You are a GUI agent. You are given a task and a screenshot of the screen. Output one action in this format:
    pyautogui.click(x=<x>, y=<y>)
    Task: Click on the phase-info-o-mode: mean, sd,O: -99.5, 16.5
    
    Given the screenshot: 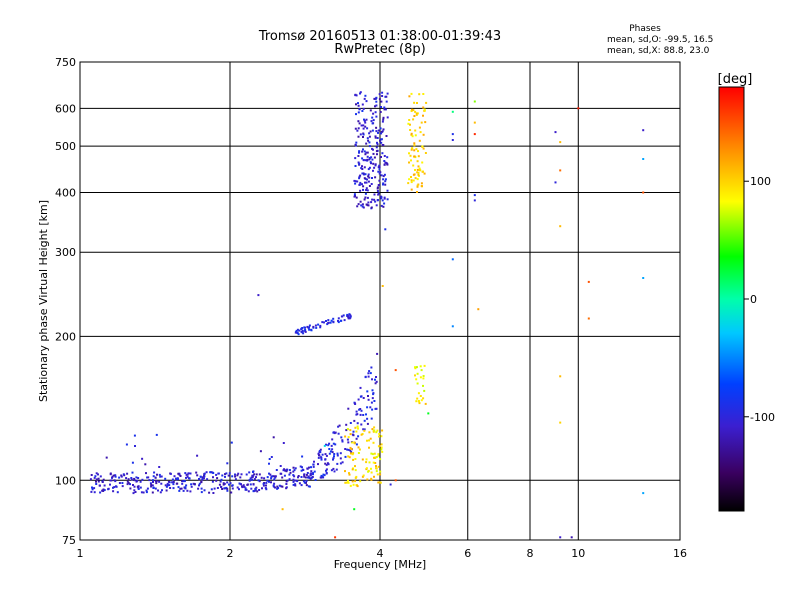 What is the action you would take?
    pyautogui.click(x=660, y=40)
    